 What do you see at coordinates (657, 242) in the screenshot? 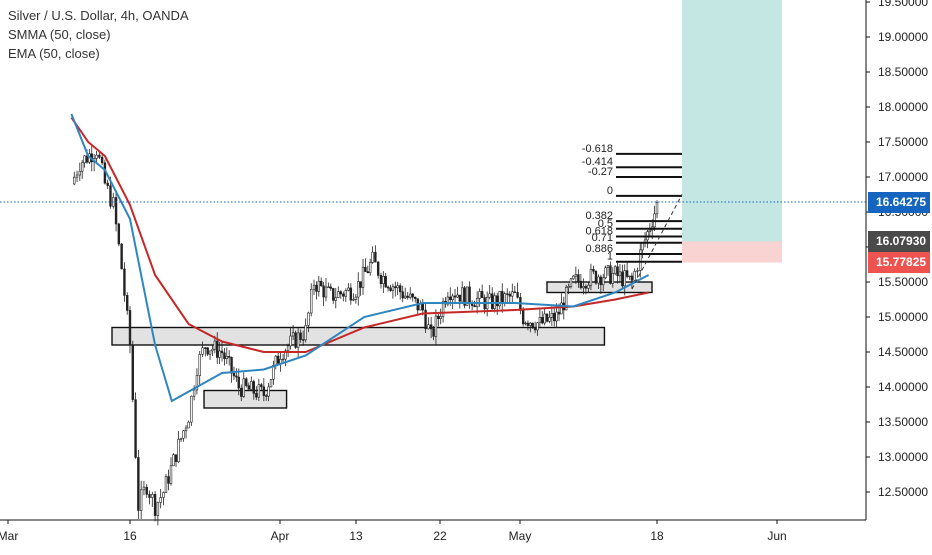
I see `fib-anchor-line` at bounding box center [657, 242].